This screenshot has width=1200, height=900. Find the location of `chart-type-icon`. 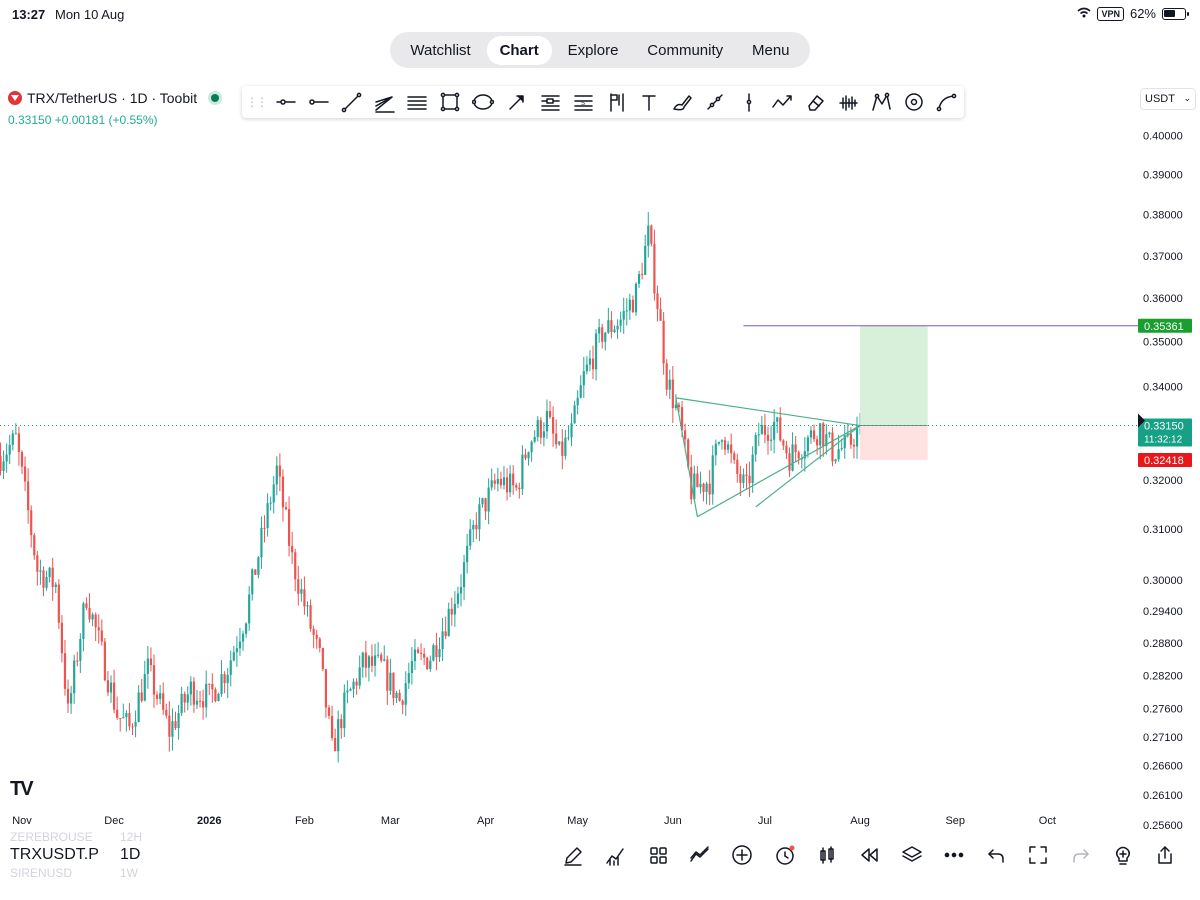

chart-type-icon is located at coordinates (615, 855).